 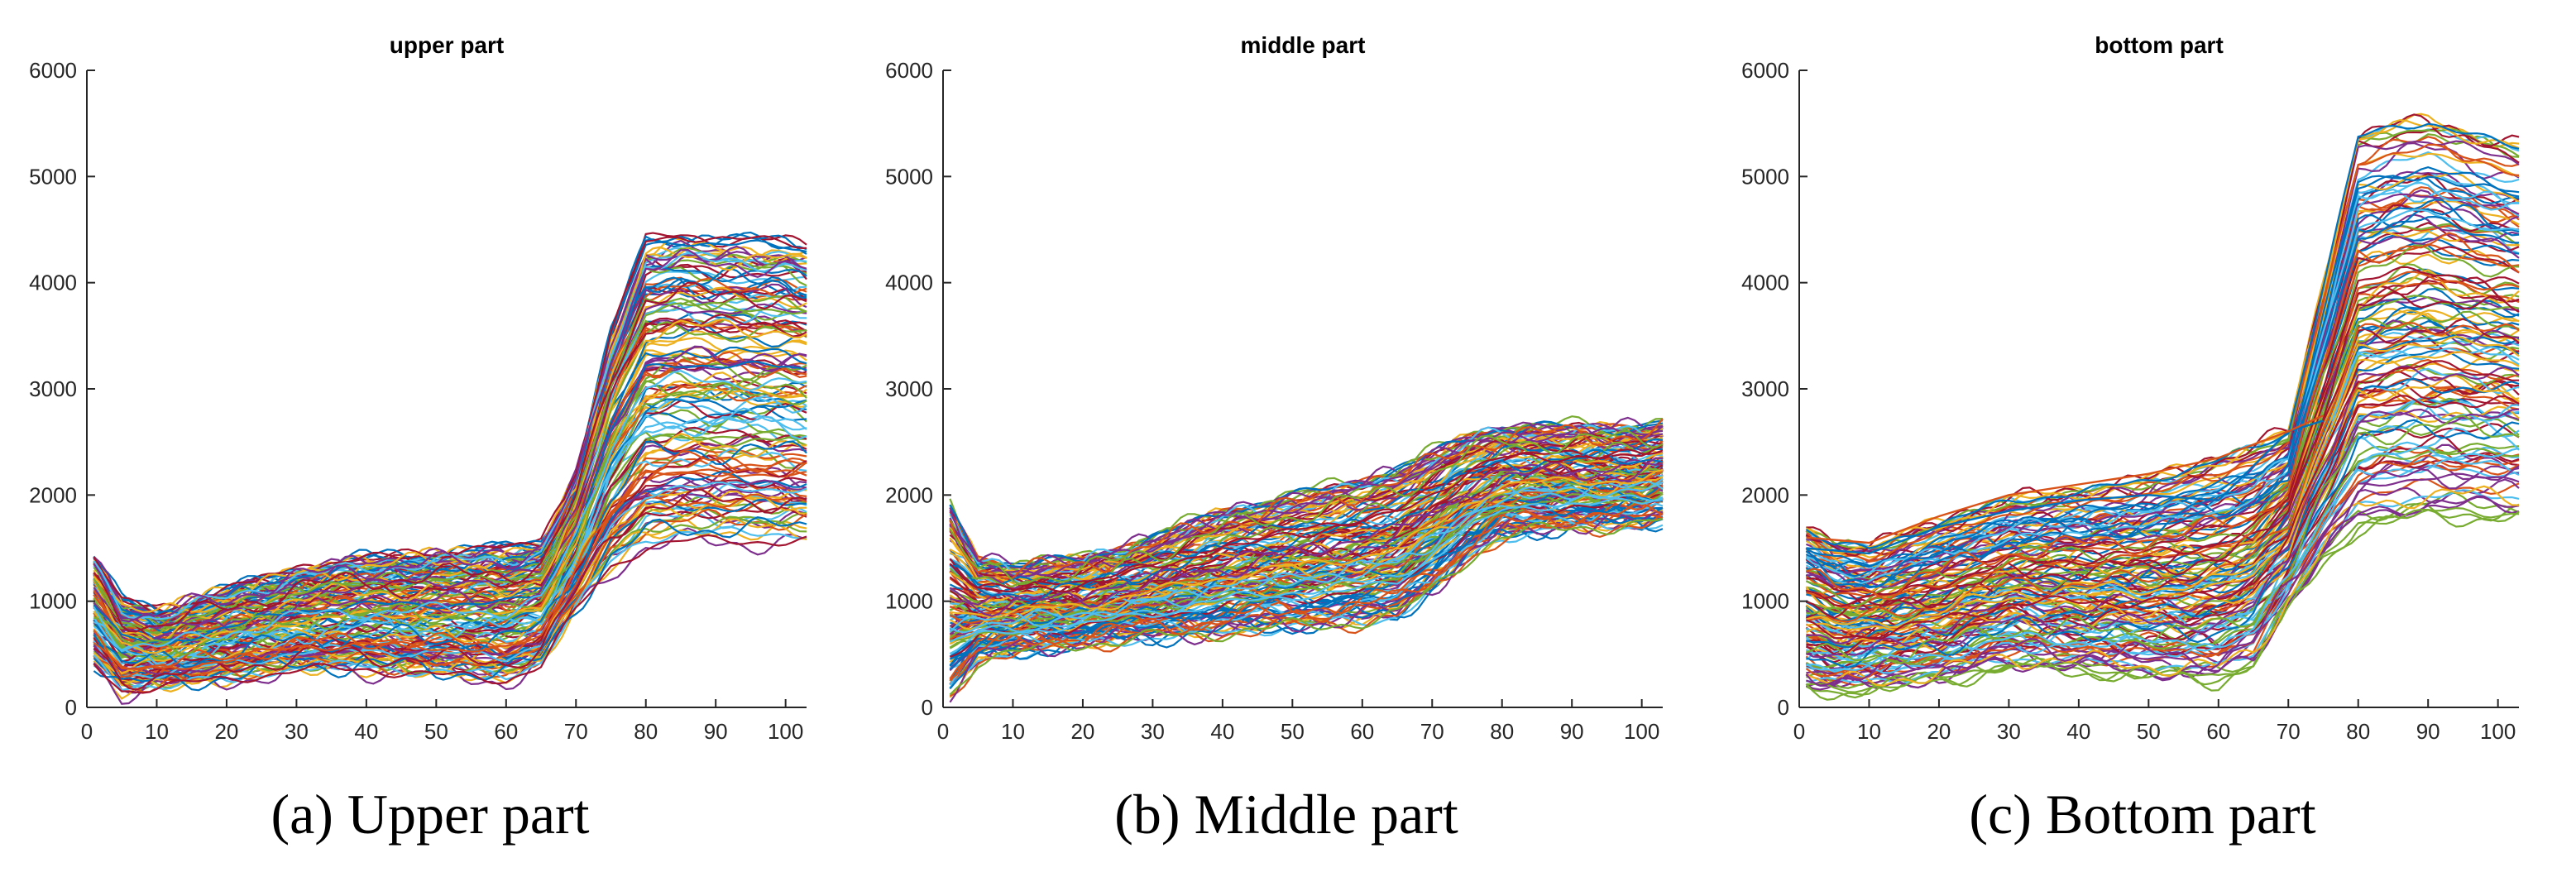 What do you see at coordinates (430, 814) in the screenshot?
I see `caption-a: (a) Upper part` at bounding box center [430, 814].